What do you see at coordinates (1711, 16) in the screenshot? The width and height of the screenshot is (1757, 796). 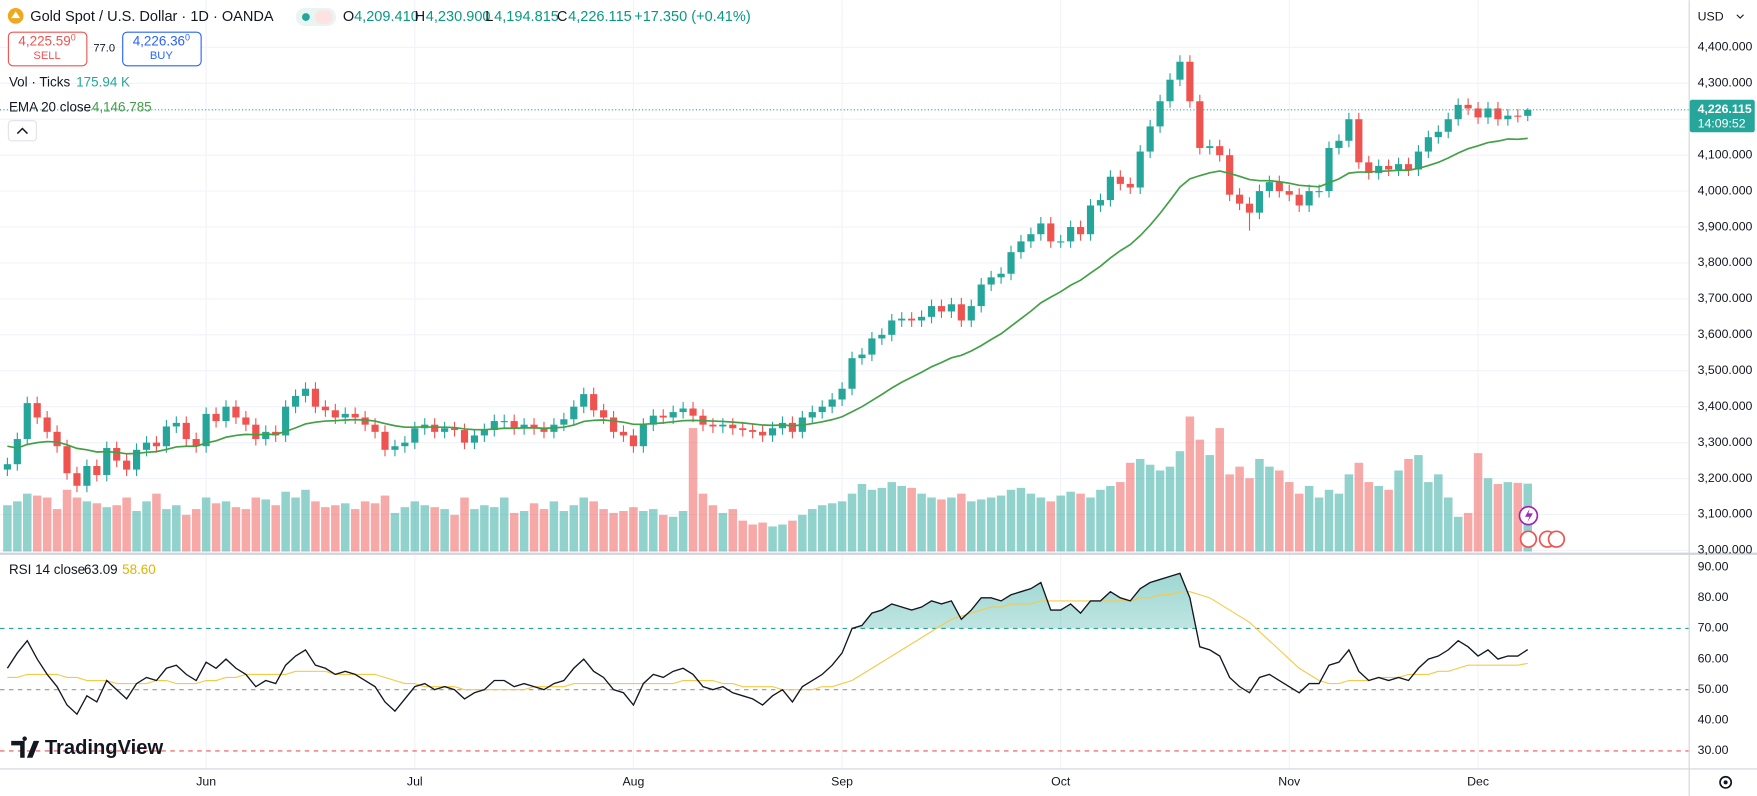 I see `currency-selector: USD` at bounding box center [1711, 16].